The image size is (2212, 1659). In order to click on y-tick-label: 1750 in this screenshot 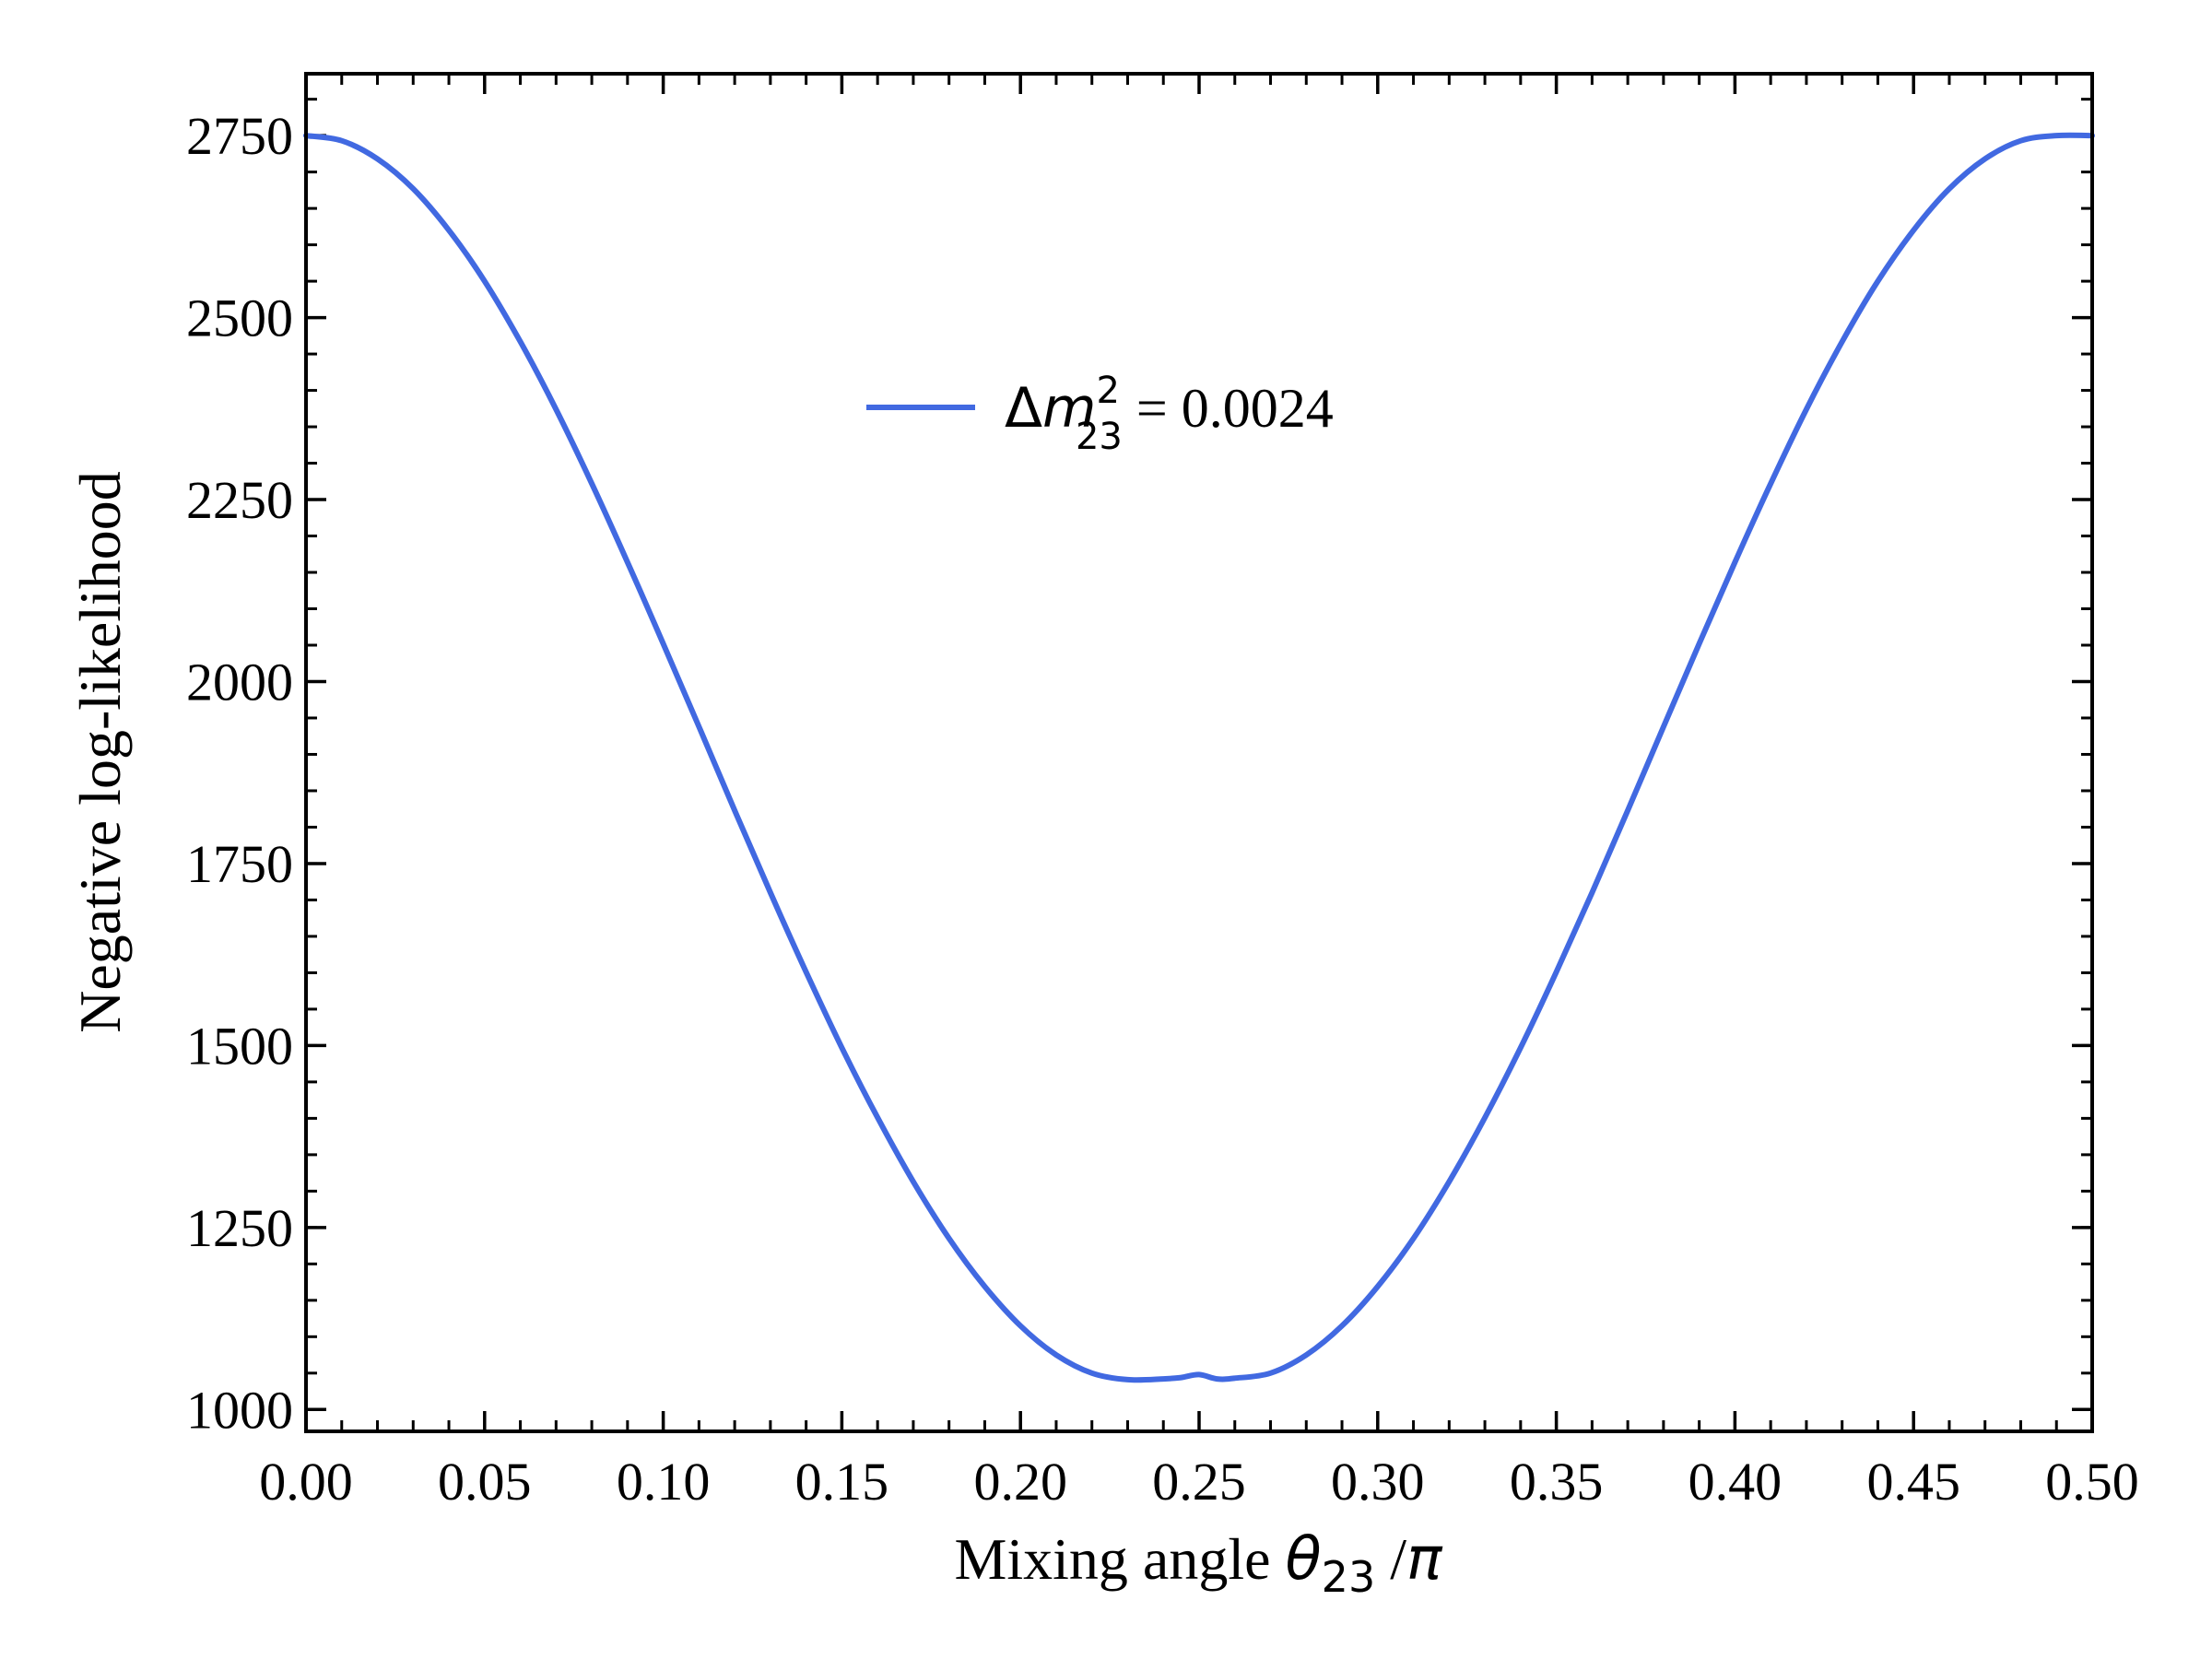, I will do `click(239, 864)`.